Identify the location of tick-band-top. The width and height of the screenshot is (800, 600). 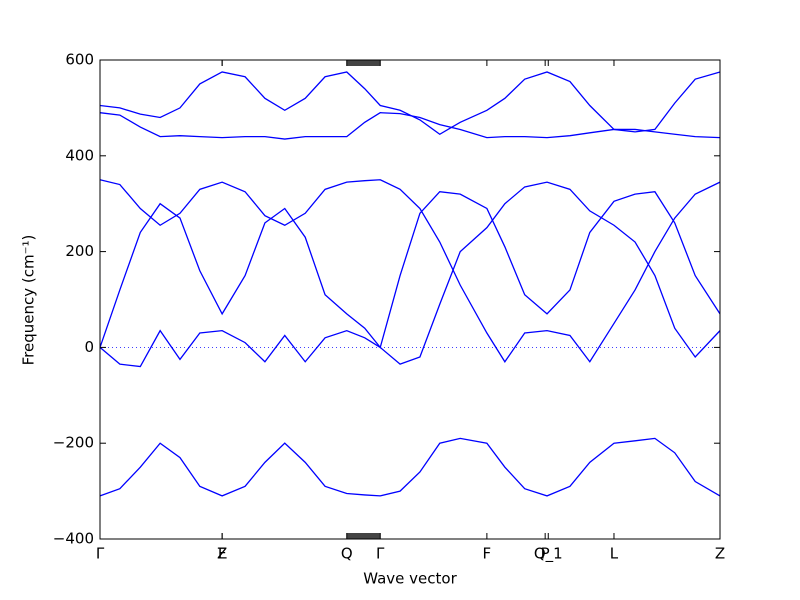
(363, 63).